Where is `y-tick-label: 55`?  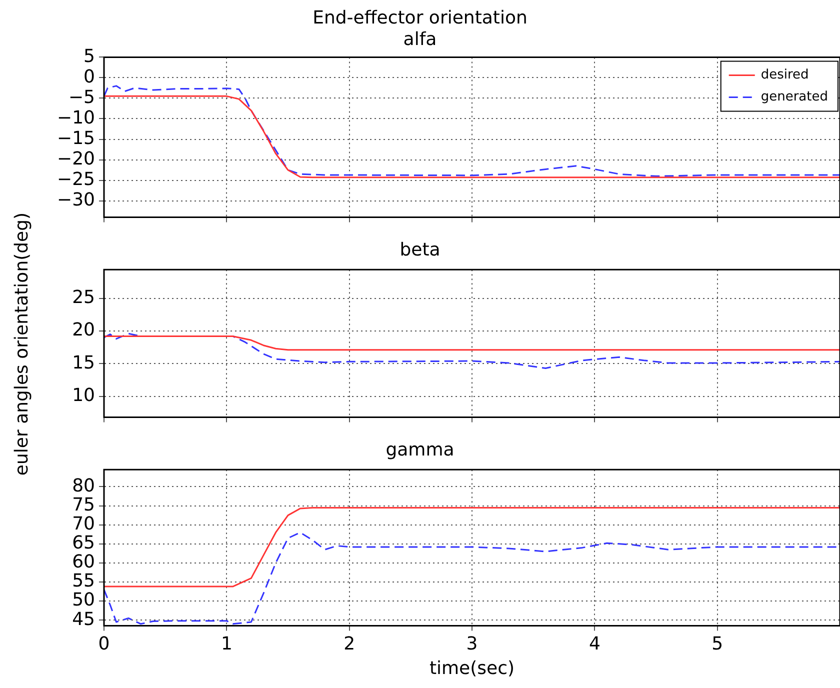 y-tick-label: 55 is located at coordinates (83, 581).